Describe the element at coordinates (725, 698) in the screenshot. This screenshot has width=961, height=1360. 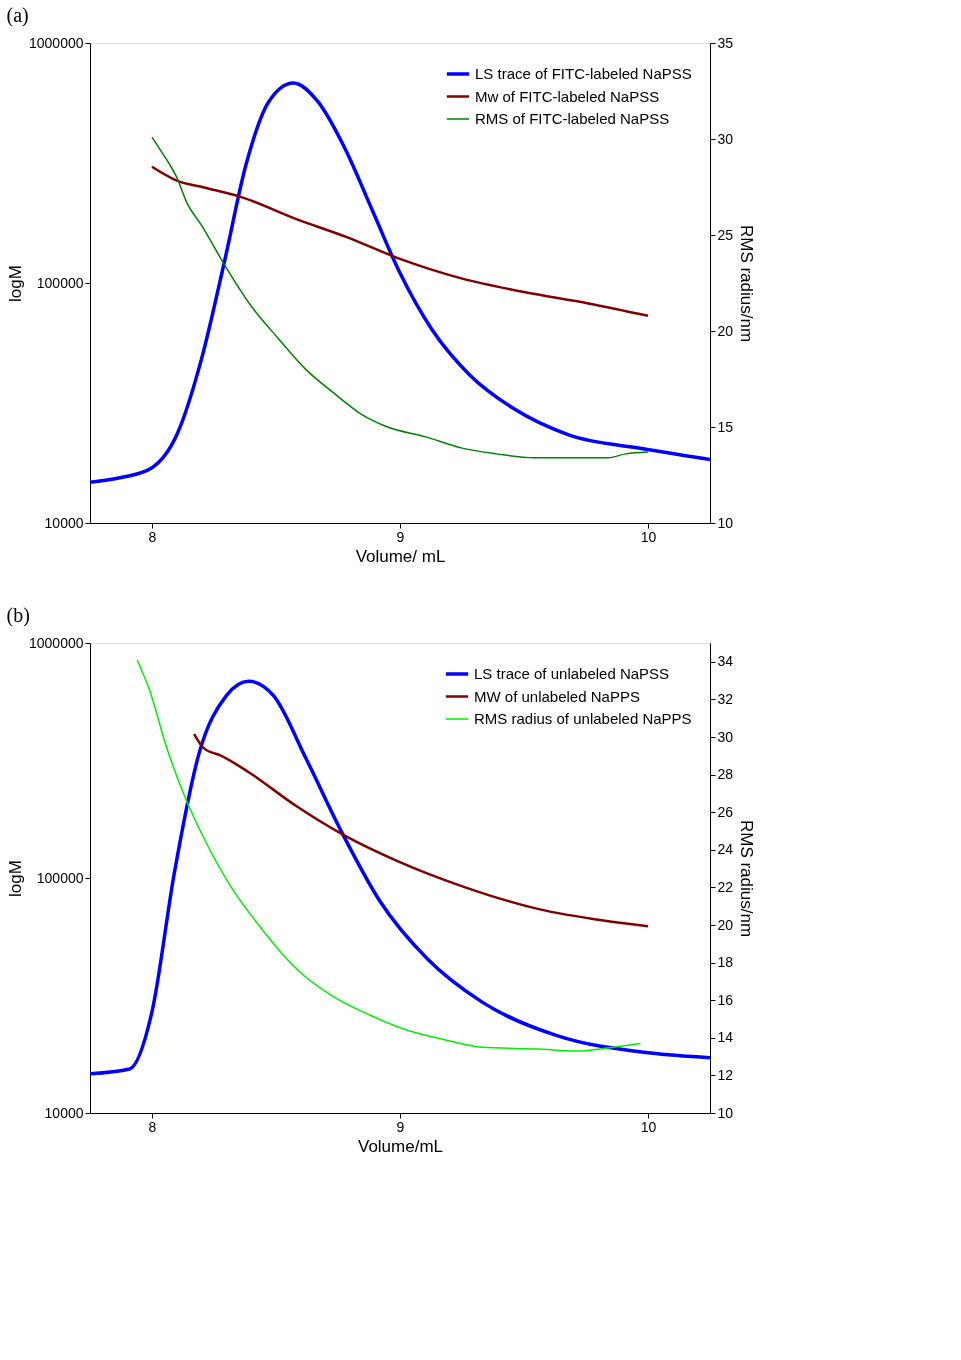
I see `y2-tick-label: 32` at that location.